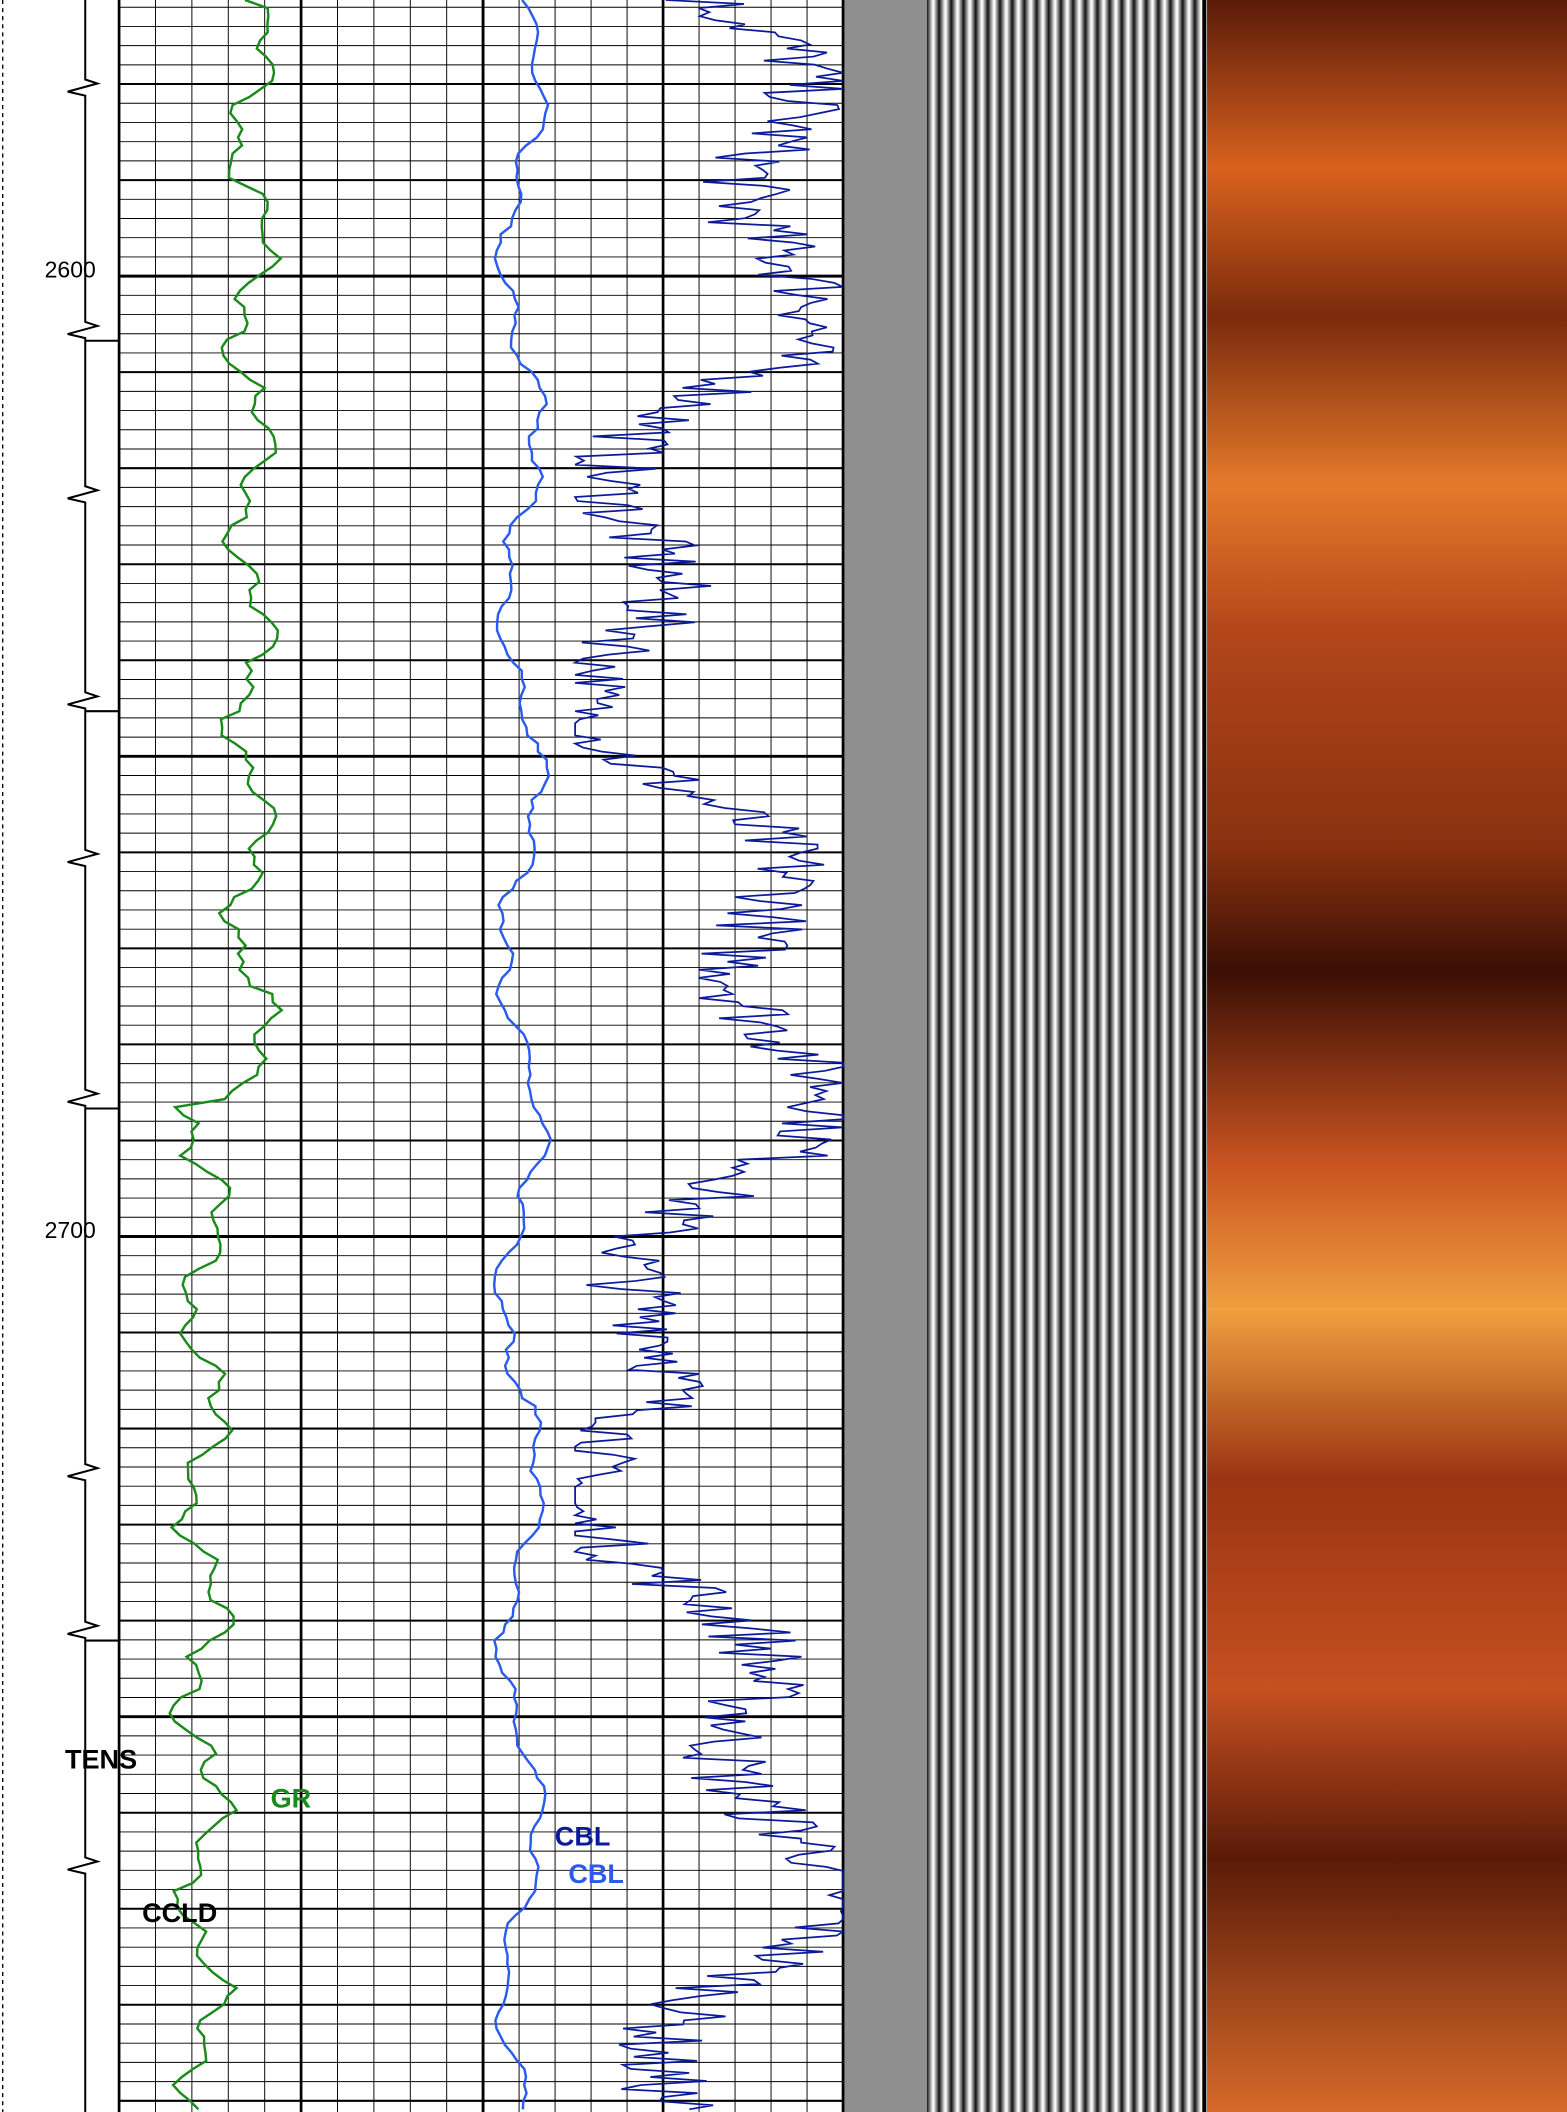 The width and height of the screenshot is (1567, 2112). I want to click on curve-label: CCLD, so click(179, 1913).